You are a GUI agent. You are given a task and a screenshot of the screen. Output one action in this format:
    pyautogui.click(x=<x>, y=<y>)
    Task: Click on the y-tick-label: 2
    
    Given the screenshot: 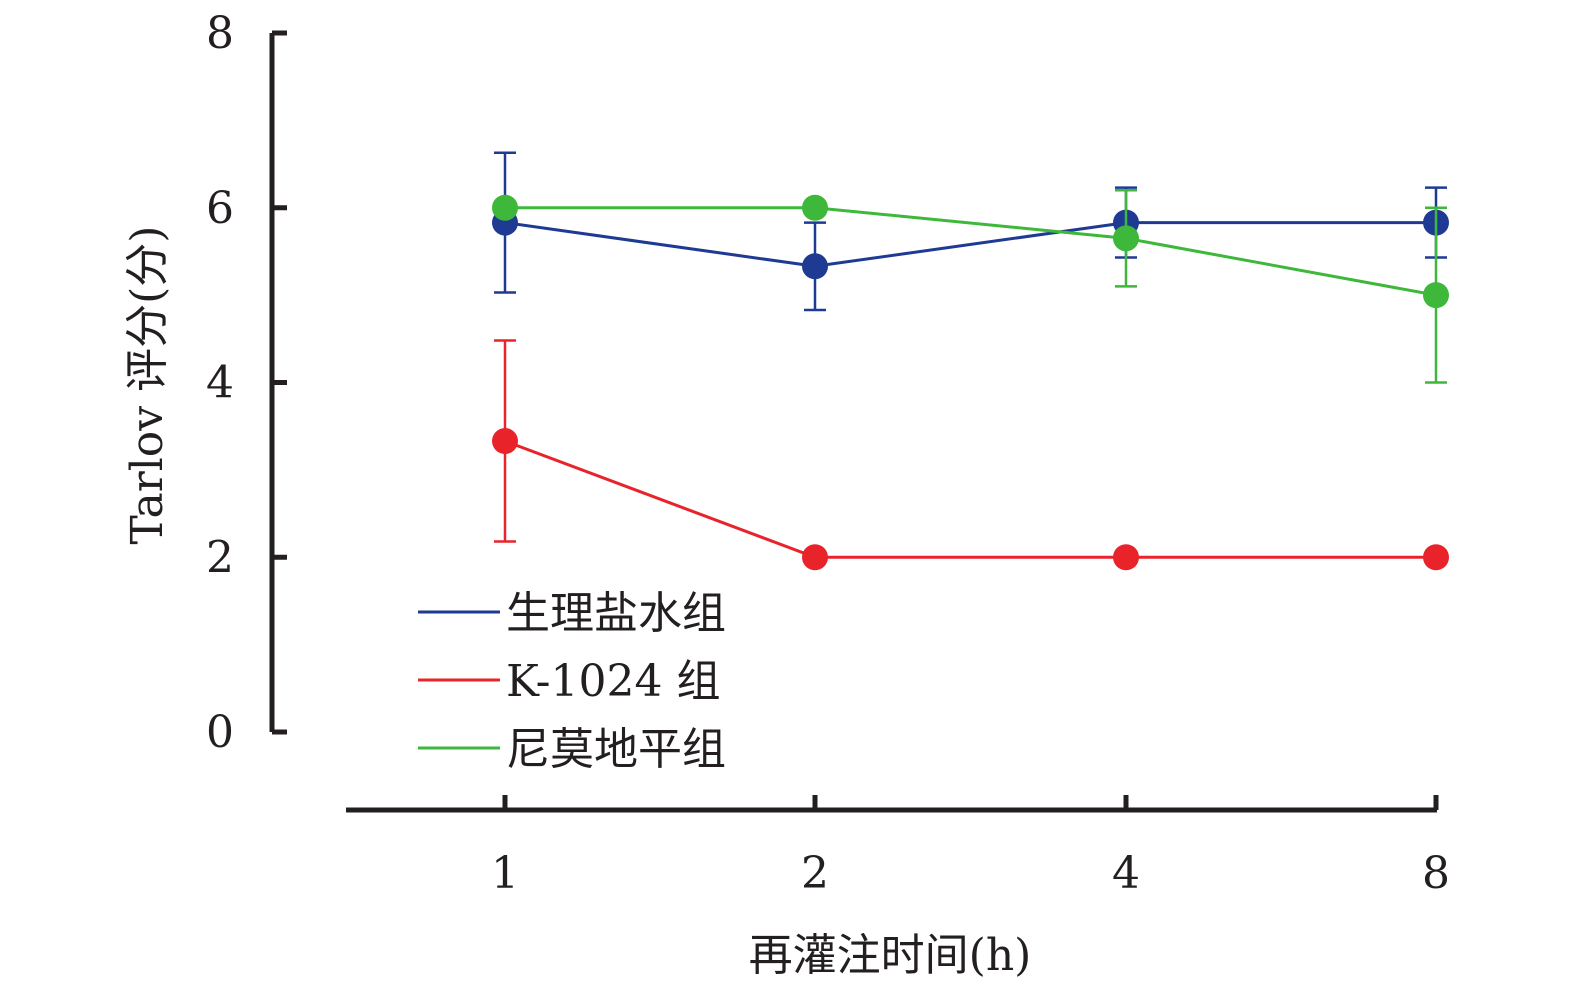 What is the action you would take?
    pyautogui.click(x=220, y=557)
    